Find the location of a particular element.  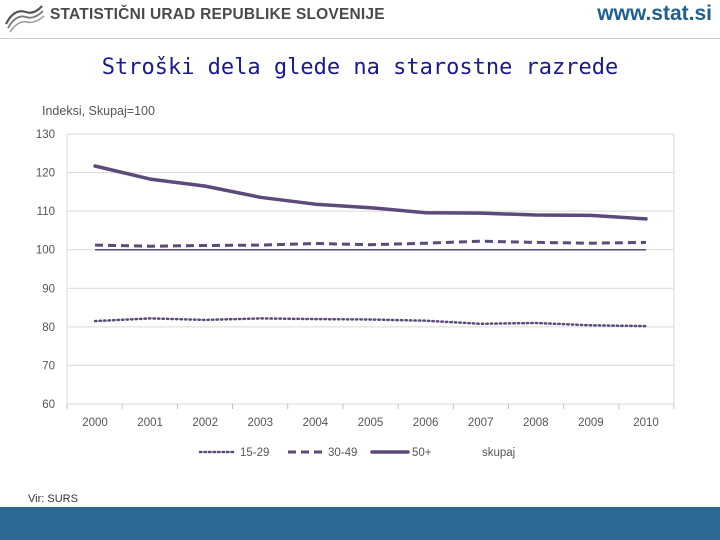

header-divider is located at coordinates (360, 38).